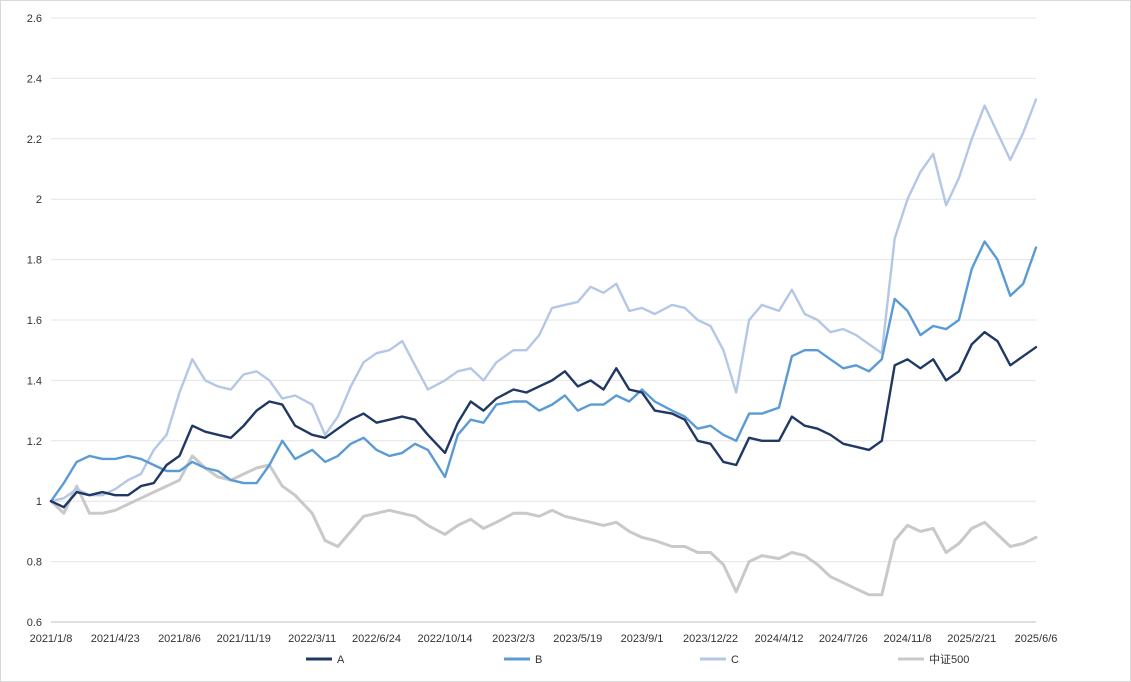 Image resolution: width=1131 pixels, height=682 pixels. I want to click on x-tick-label: 2022/6/24, so click(376, 639).